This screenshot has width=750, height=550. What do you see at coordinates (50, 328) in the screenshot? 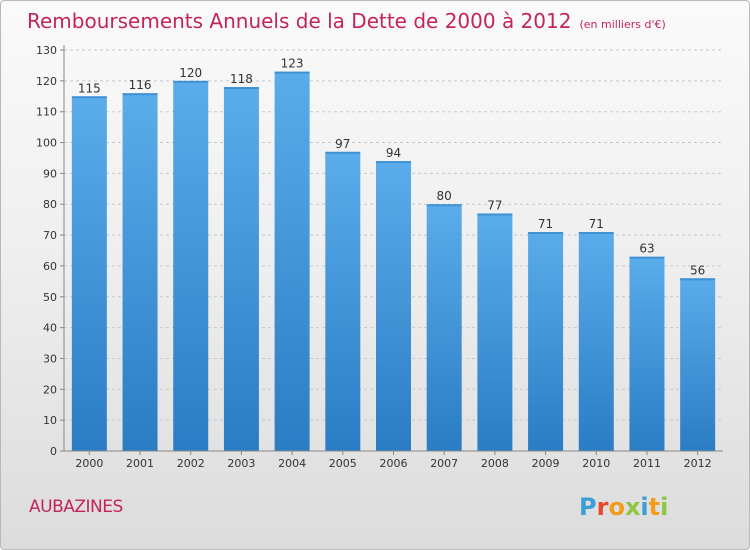
I see `y-tick-label: 40` at bounding box center [50, 328].